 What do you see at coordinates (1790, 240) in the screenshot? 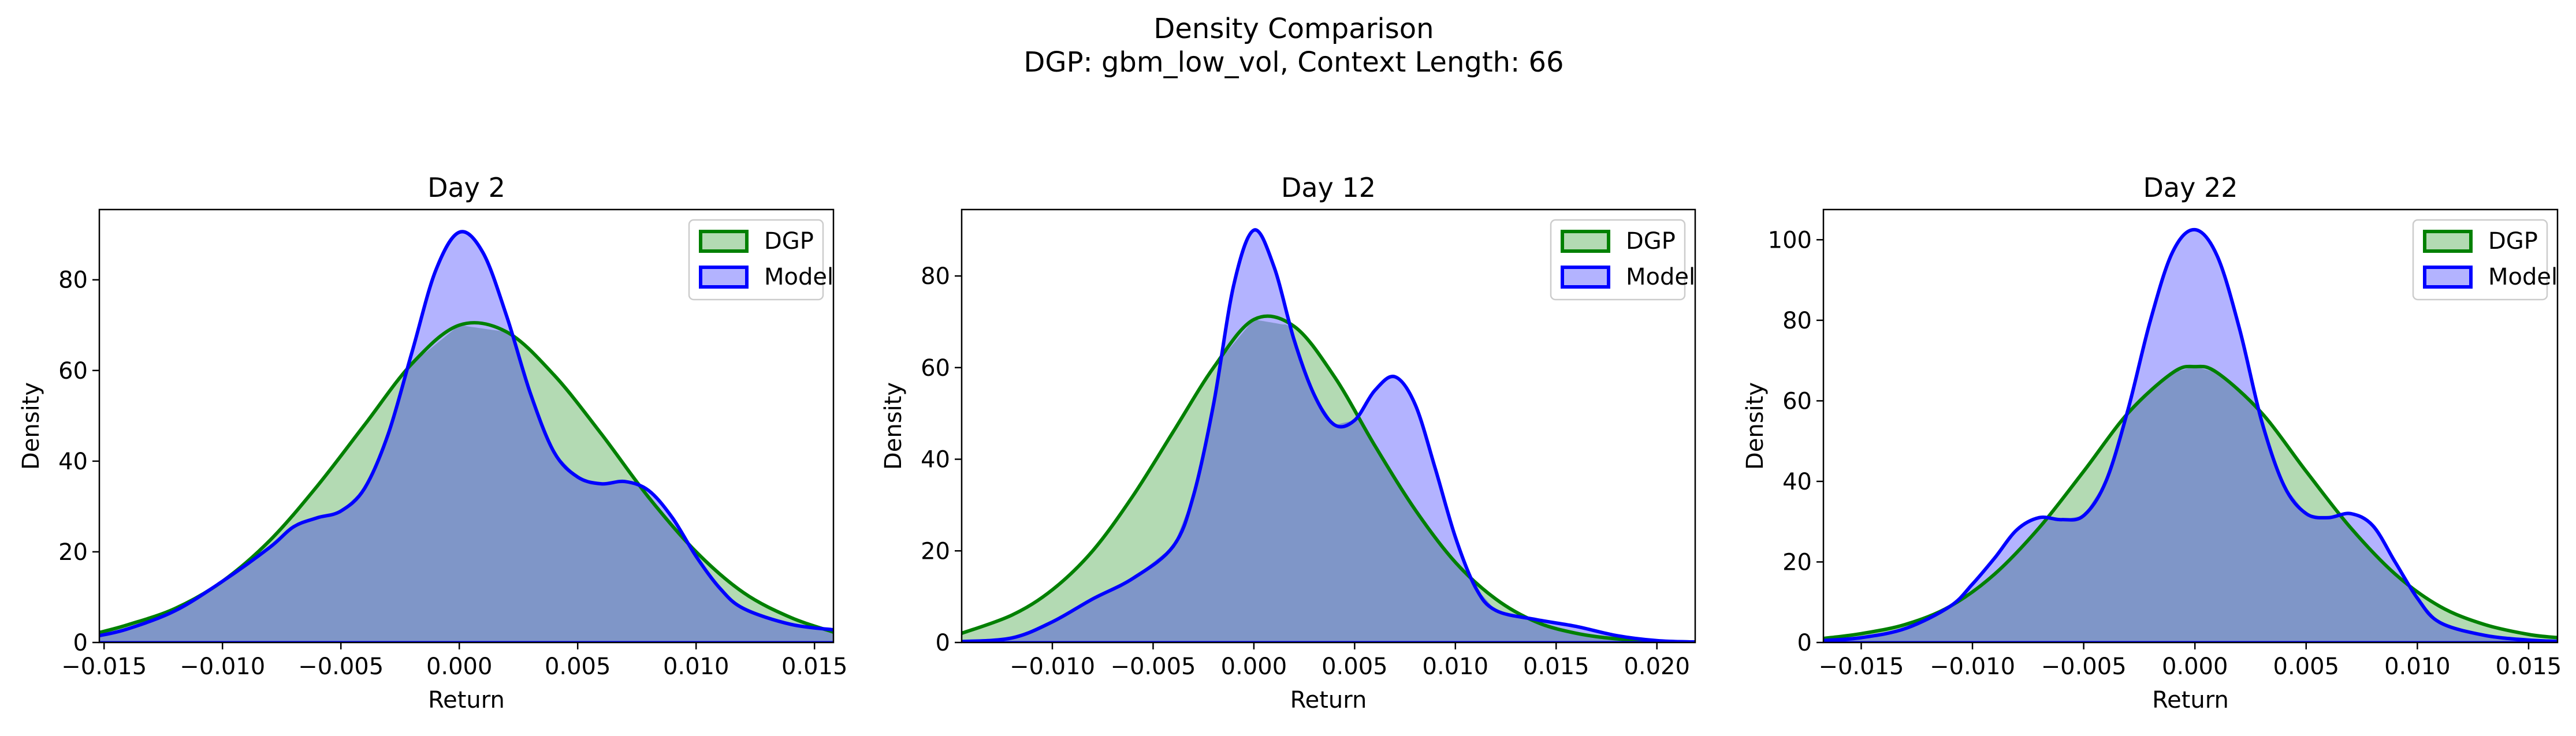
I see `y-tick-label: 100` at bounding box center [1790, 240].